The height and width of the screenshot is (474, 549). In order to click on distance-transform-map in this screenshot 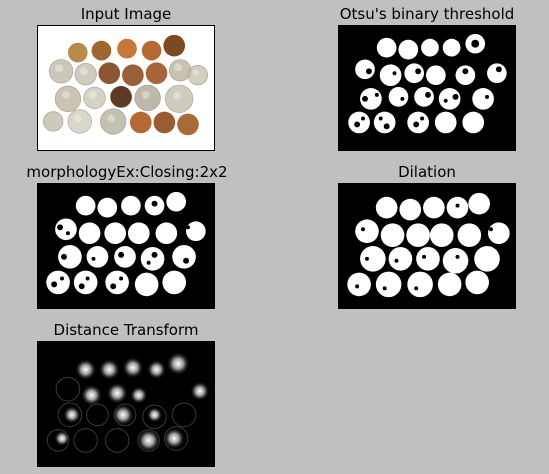, I will do `click(126, 404)`.